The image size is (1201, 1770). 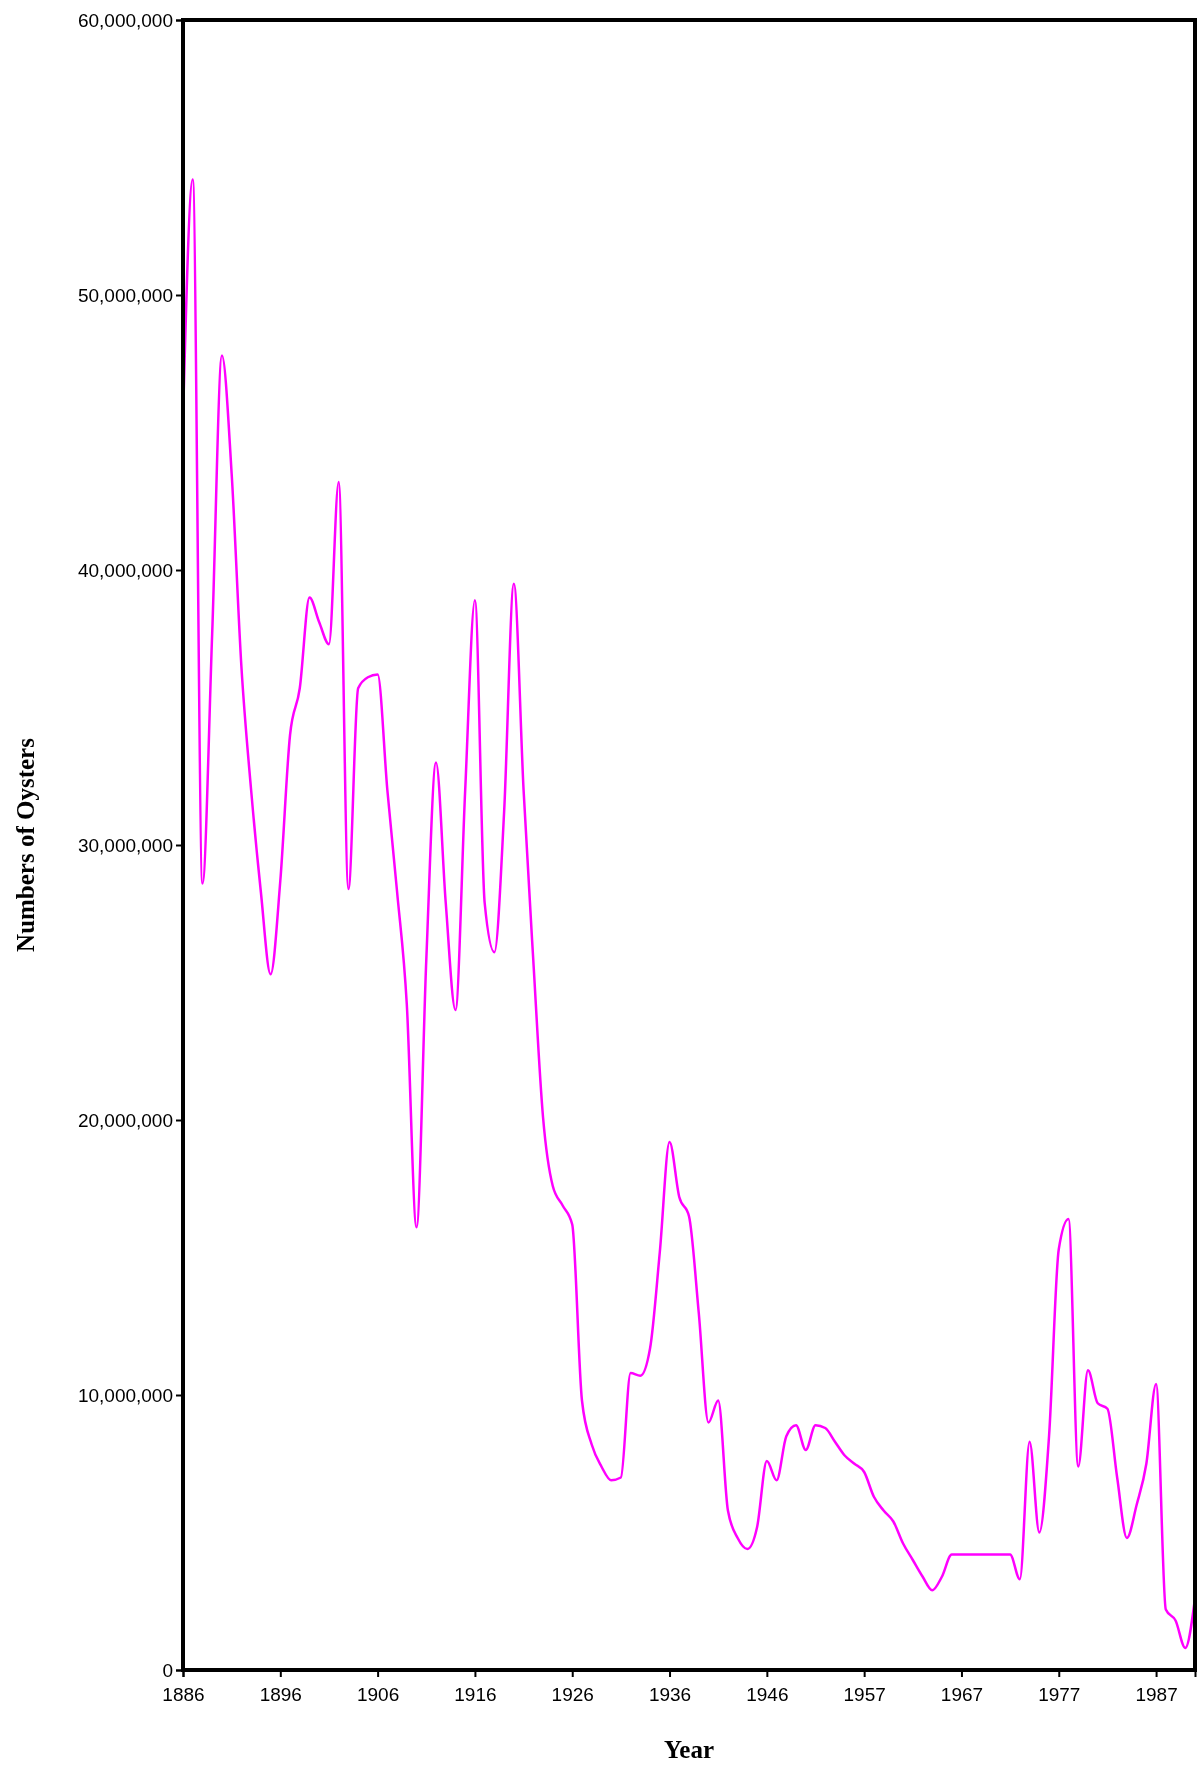 I want to click on x-tick-label: 1967, so click(x=962, y=1694).